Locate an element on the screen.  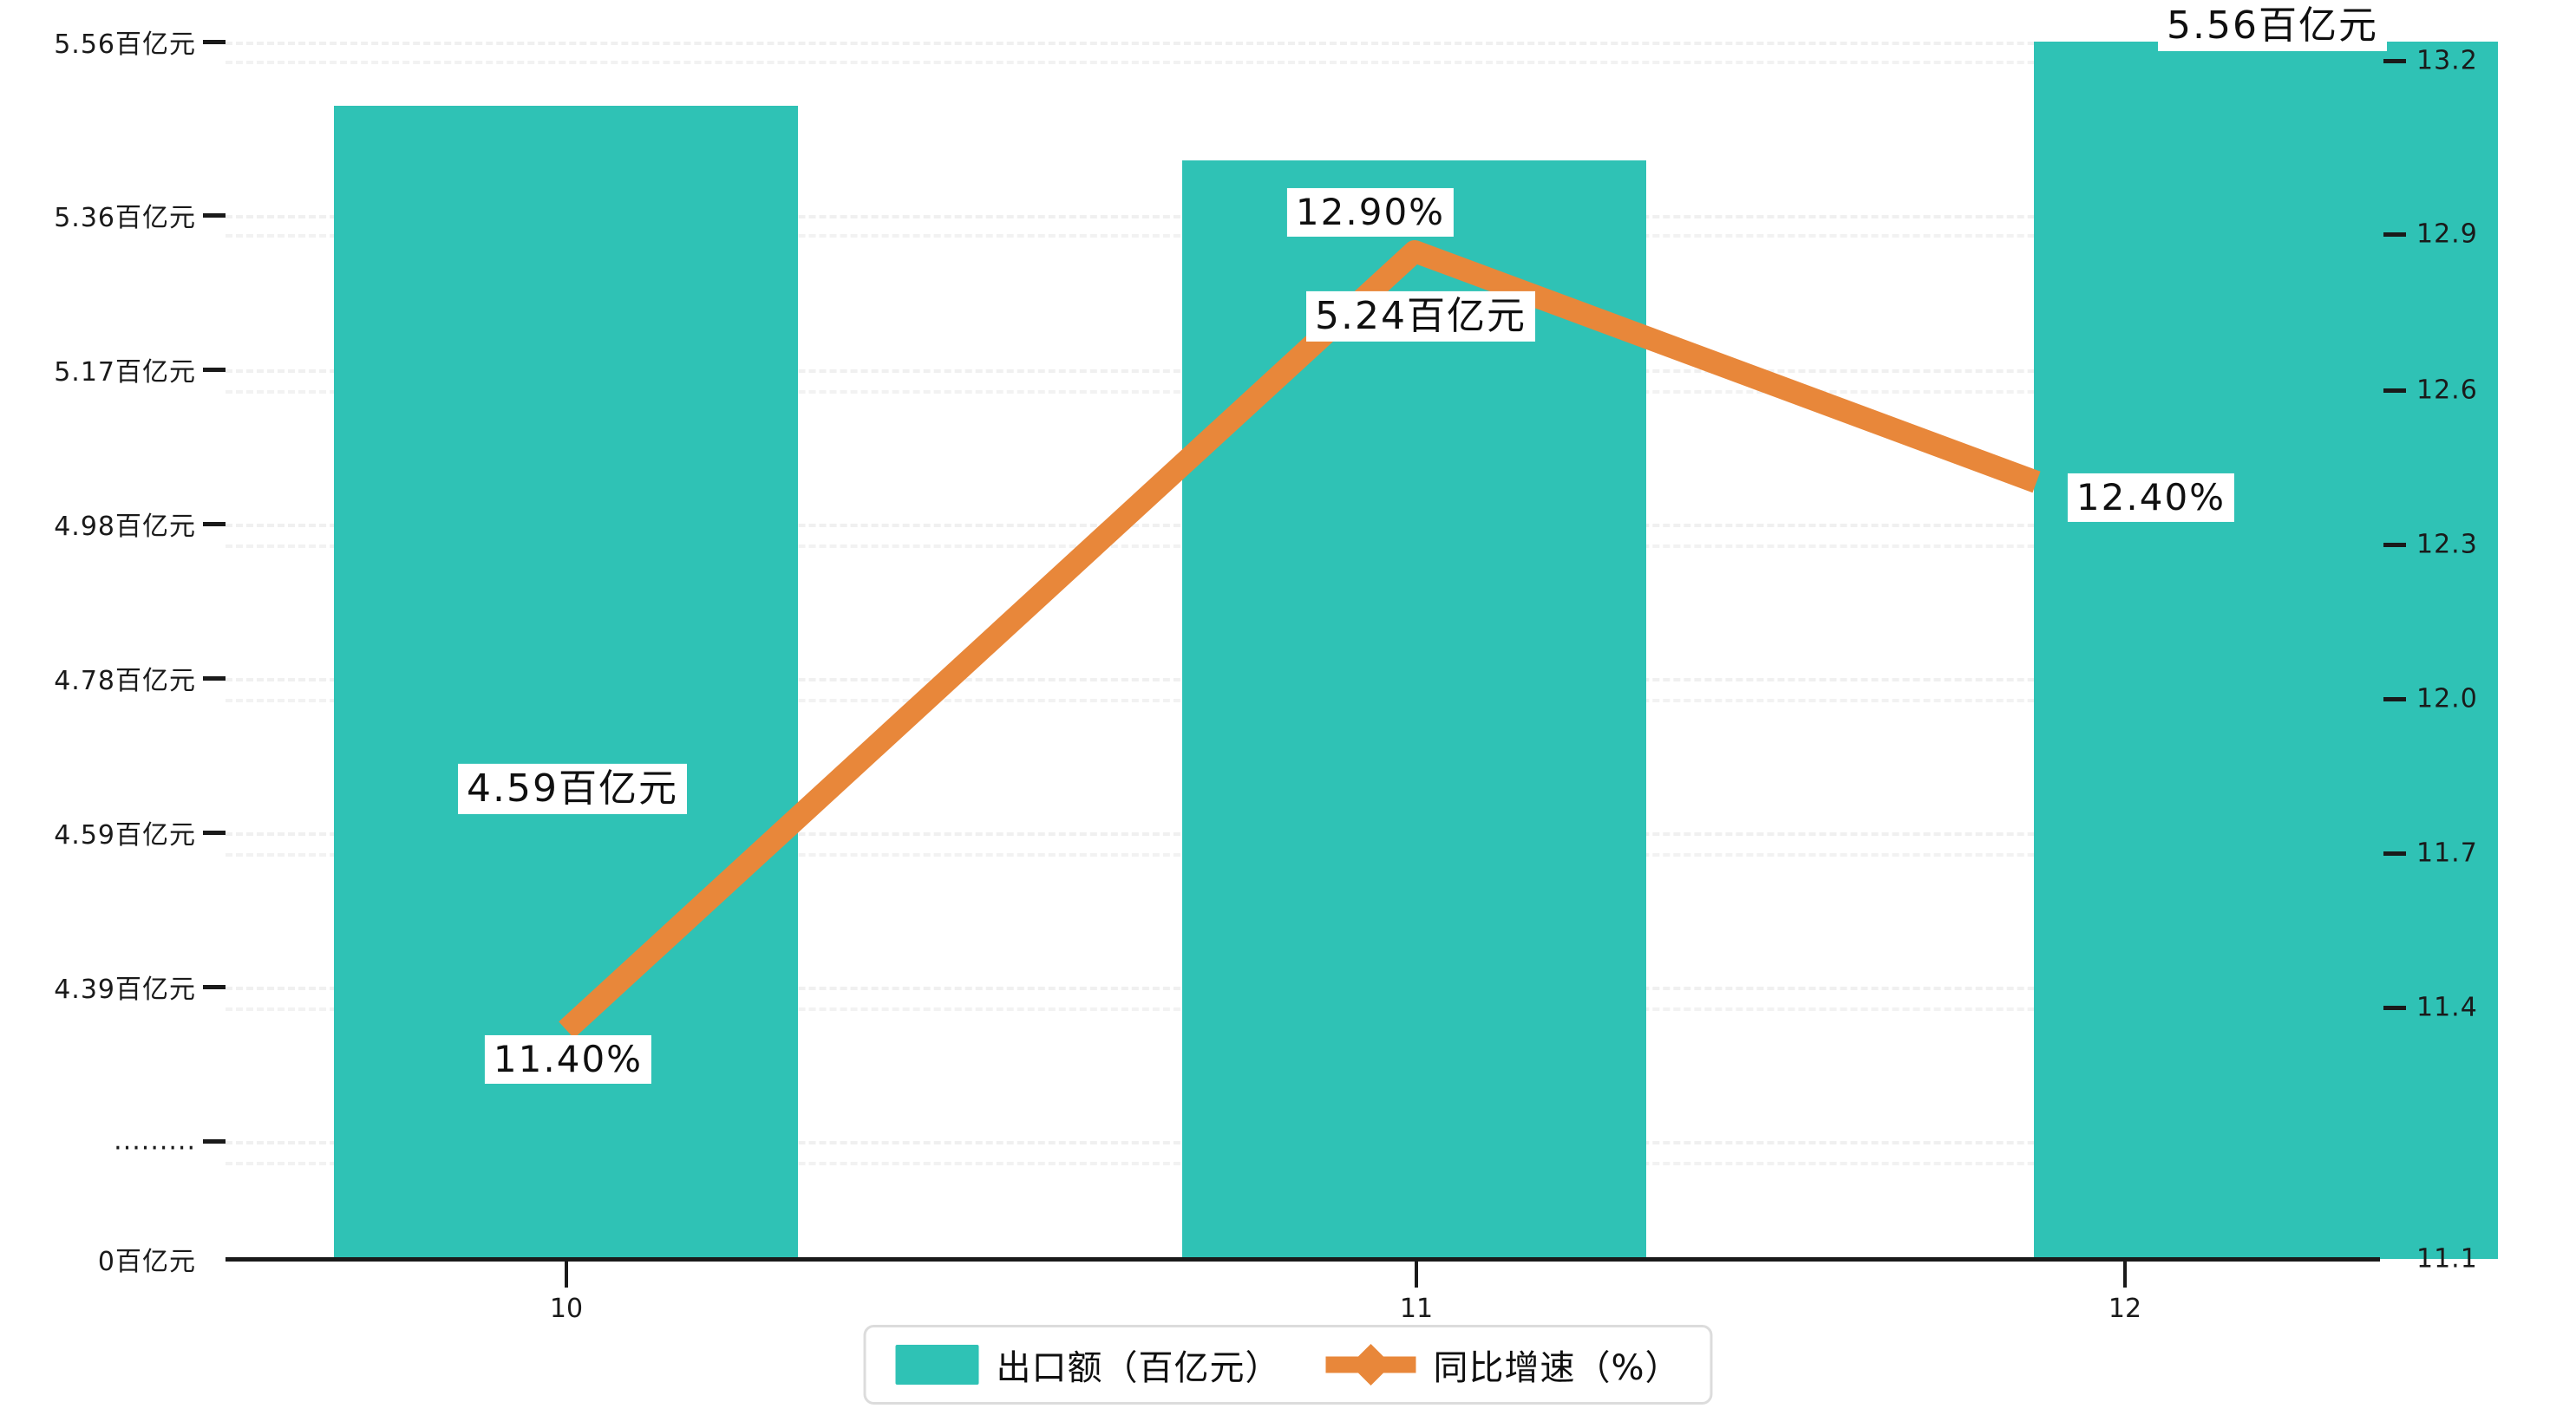
y-axis-right-label-6: 11.4 is located at coordinates (2447, 1007).